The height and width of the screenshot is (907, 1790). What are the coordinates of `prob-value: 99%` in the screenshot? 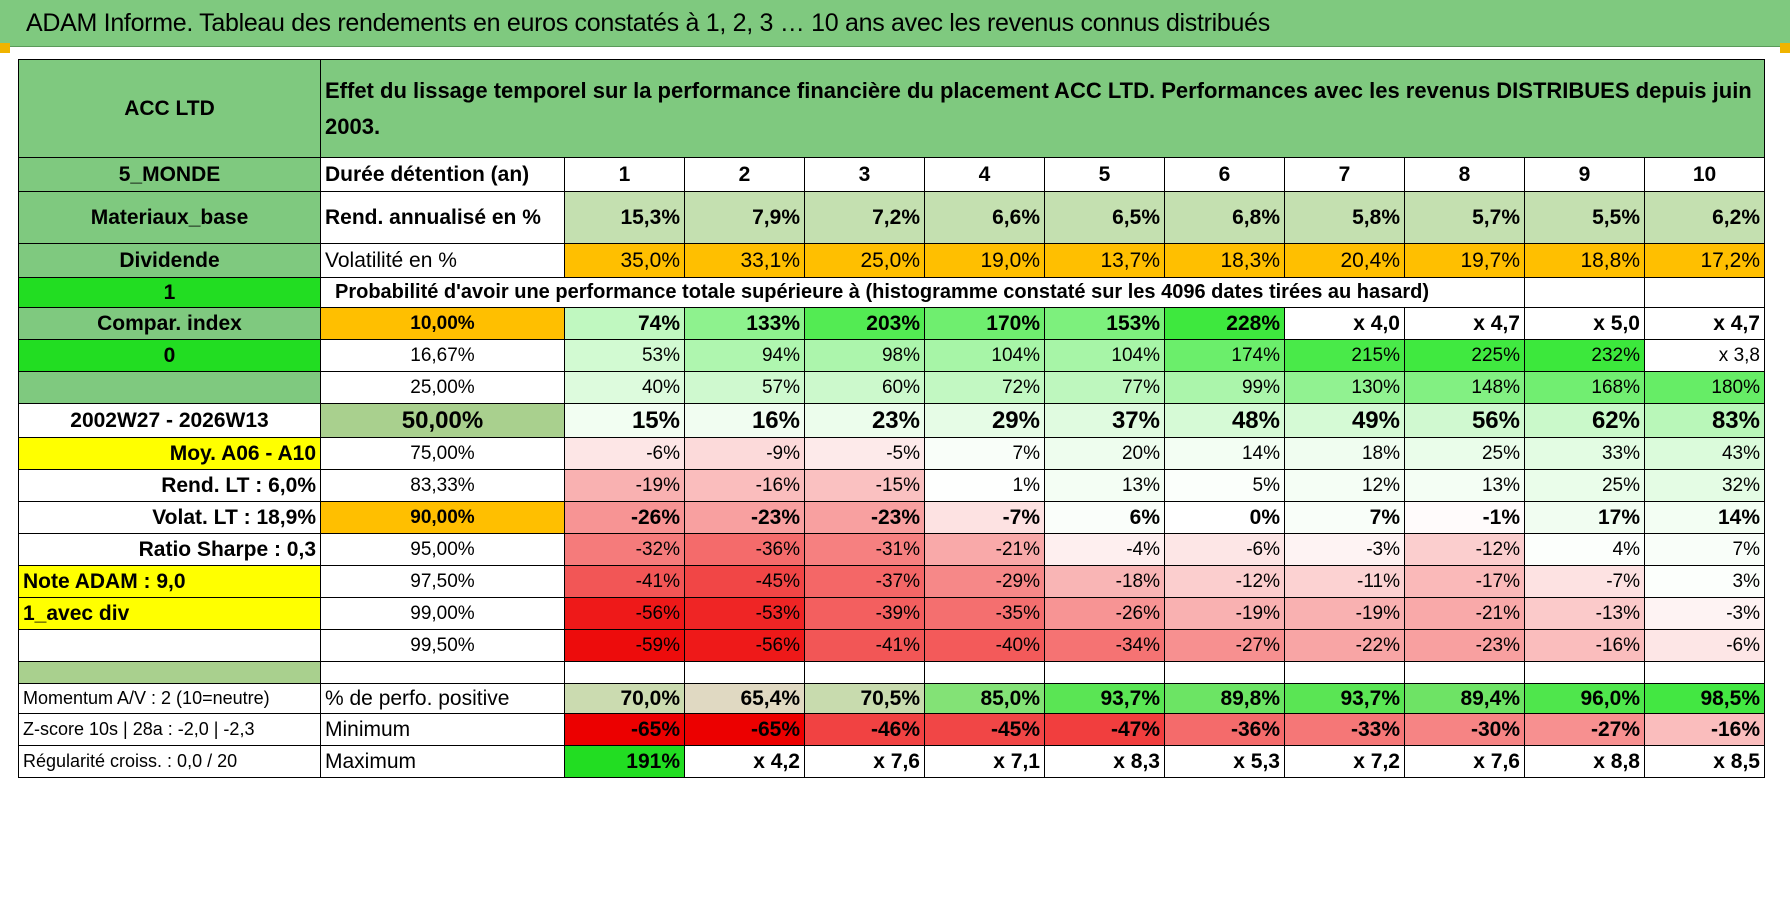 It's located at (1224, 387).